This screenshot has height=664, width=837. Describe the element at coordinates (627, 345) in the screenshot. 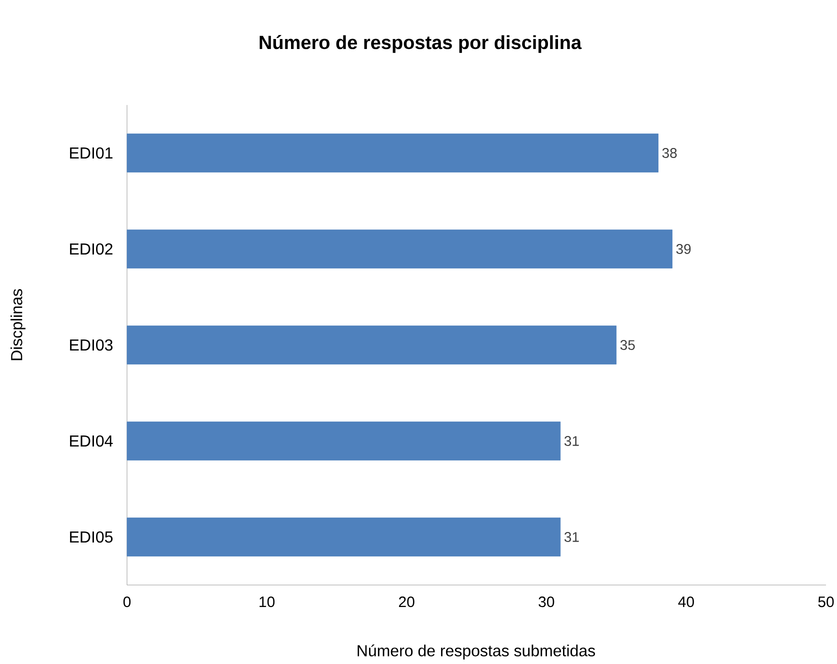

I see `data-label: 35` at that location.